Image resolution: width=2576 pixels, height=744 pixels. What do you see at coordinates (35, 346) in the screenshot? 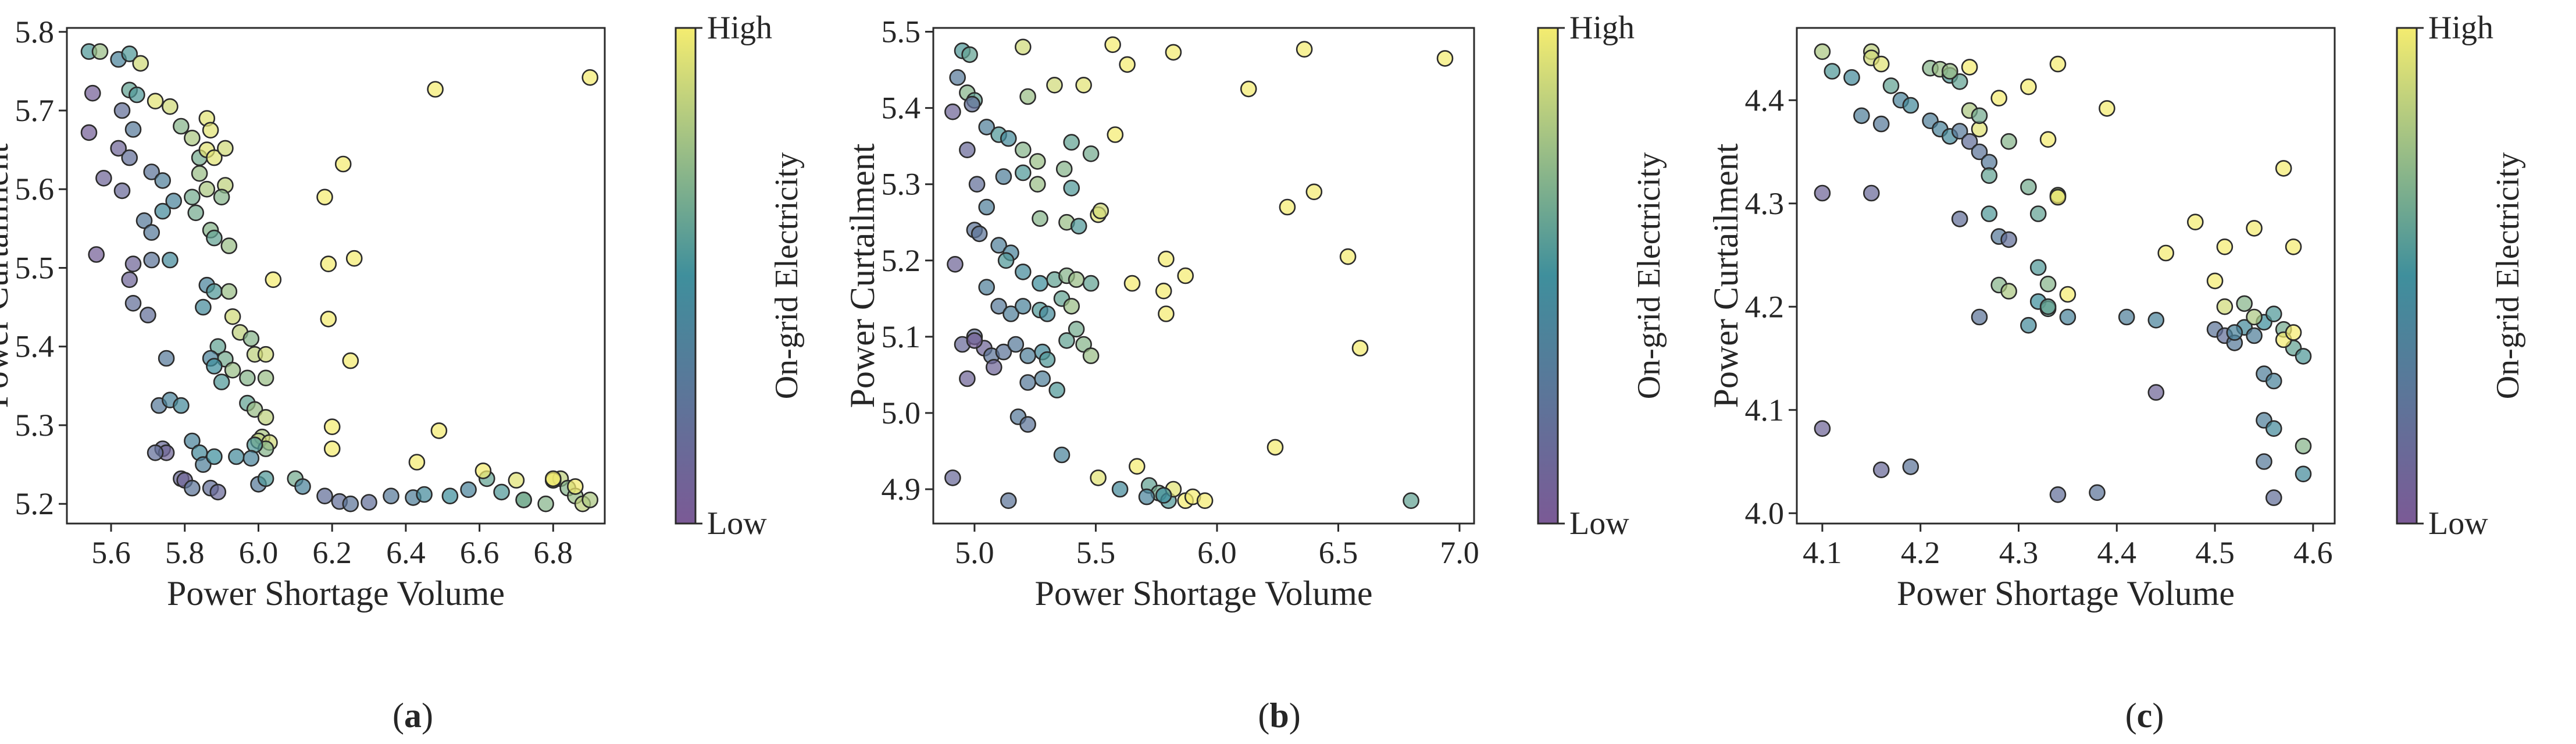
I see `y-tick-label: 5.4` at bounding box center [35, 346].